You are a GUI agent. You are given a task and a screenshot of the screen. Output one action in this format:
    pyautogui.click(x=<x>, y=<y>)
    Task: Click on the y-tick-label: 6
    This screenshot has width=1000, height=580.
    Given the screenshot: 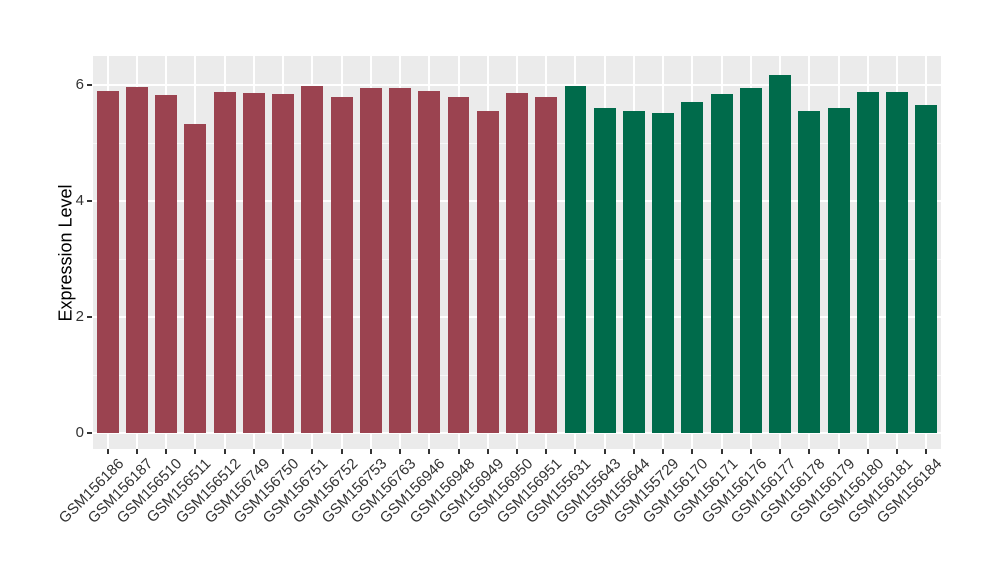 What is the action you would take?
    pyautogui.click(x=79, y=84)
    